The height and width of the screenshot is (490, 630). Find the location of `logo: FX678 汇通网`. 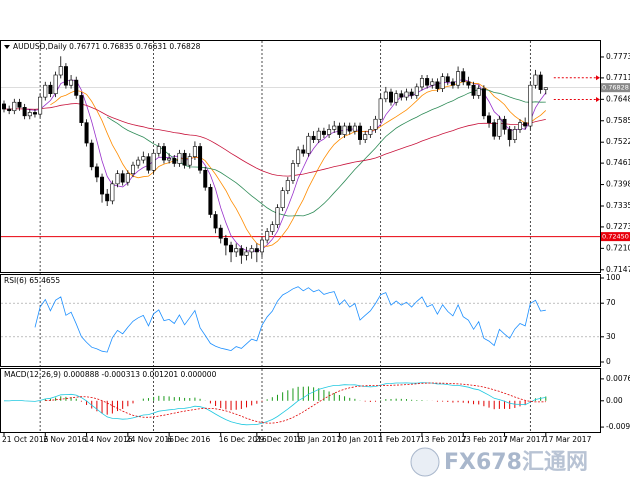

logo: FX678 汇通网 is located at coordinates (499, 462).